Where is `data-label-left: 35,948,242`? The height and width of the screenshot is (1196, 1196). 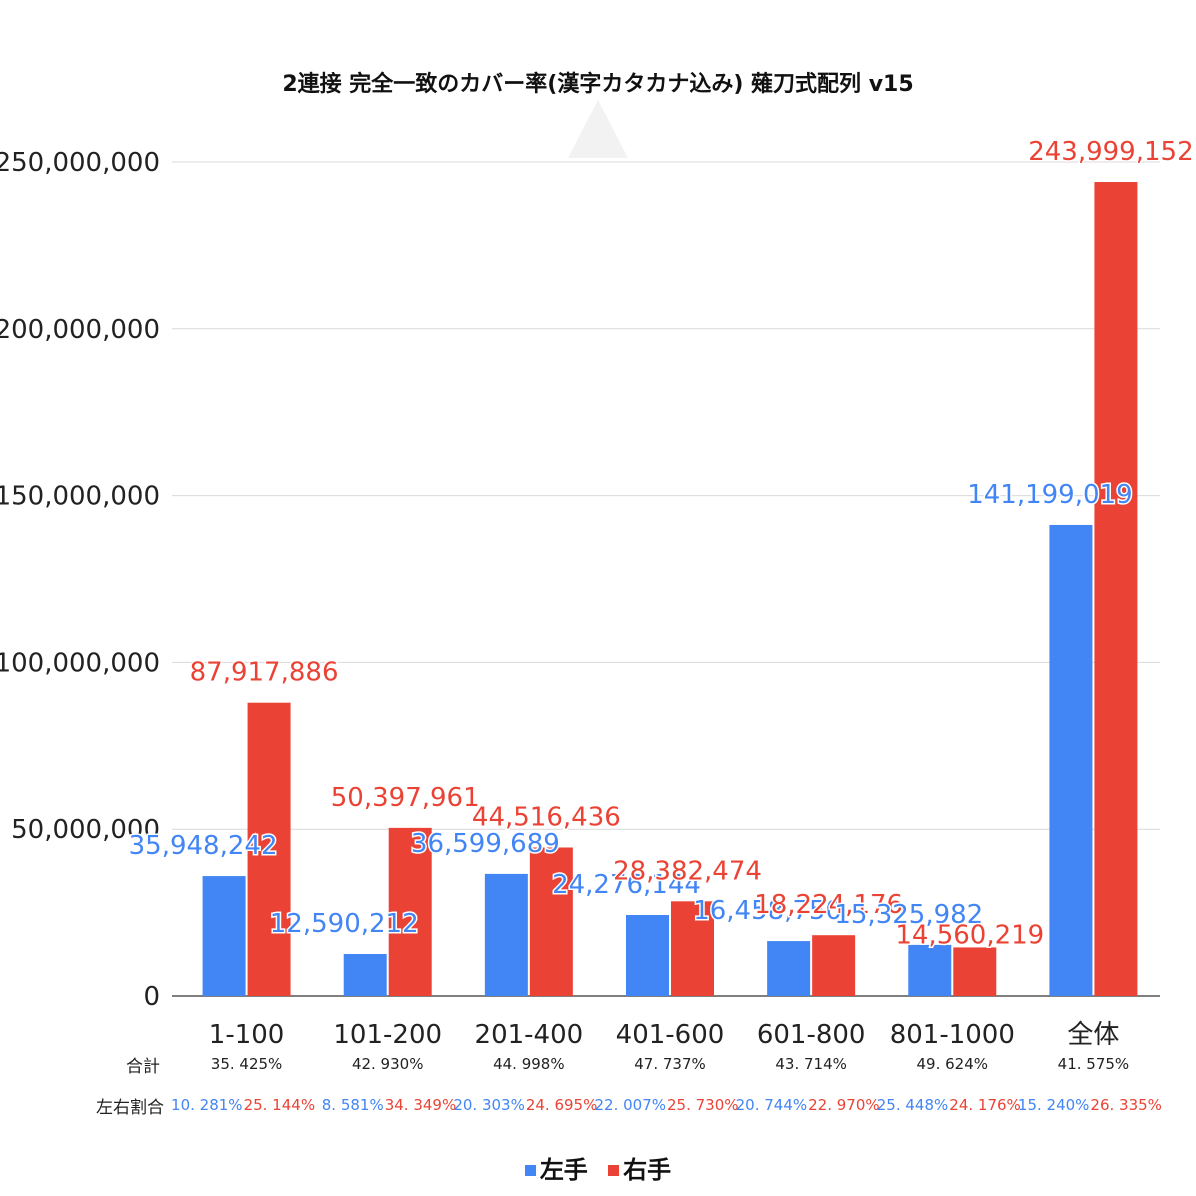 data-label-left: 35,948,242 is located at coordinates (203, 846).